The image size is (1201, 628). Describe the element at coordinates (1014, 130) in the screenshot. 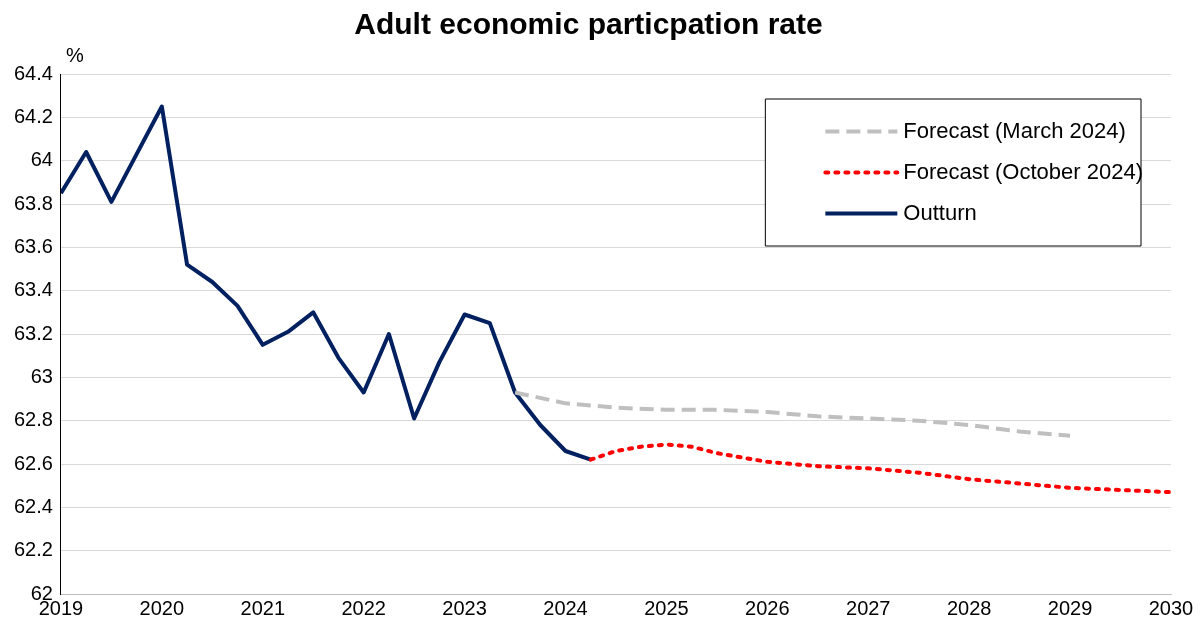

I see `legend-label: Forecast (March 2024)` at that location.